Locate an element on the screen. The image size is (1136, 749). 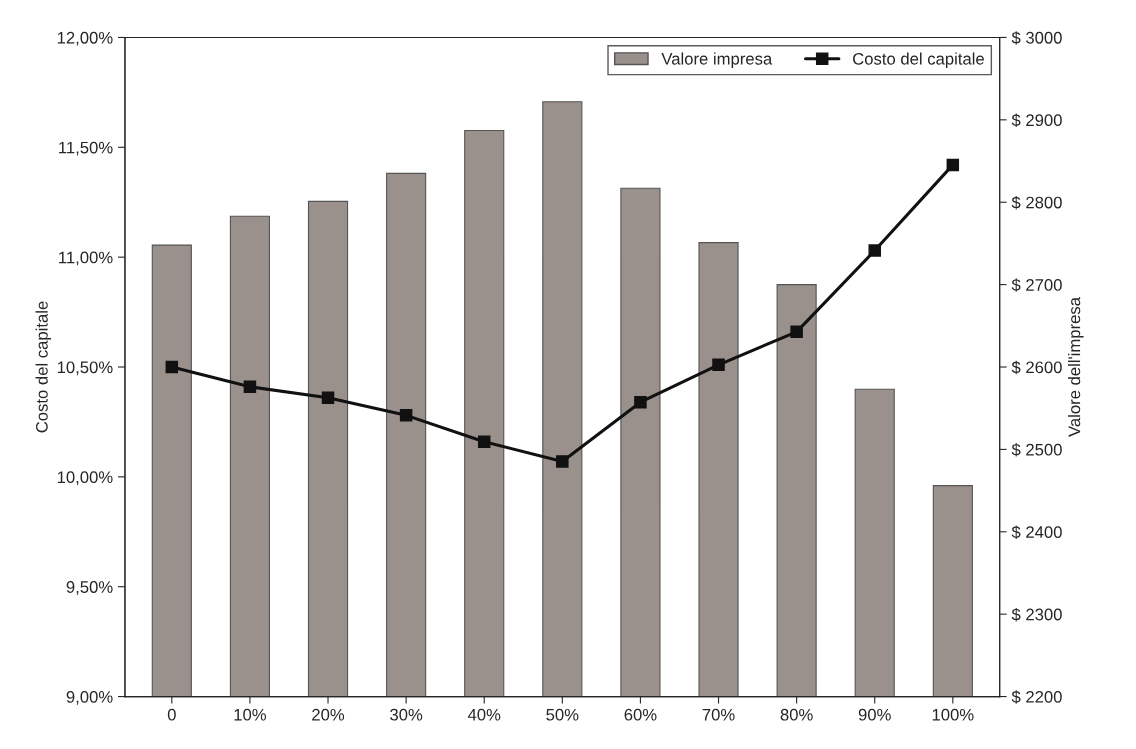
y2-tick-label: $ 2400 is located at coordinates (1036, 532).